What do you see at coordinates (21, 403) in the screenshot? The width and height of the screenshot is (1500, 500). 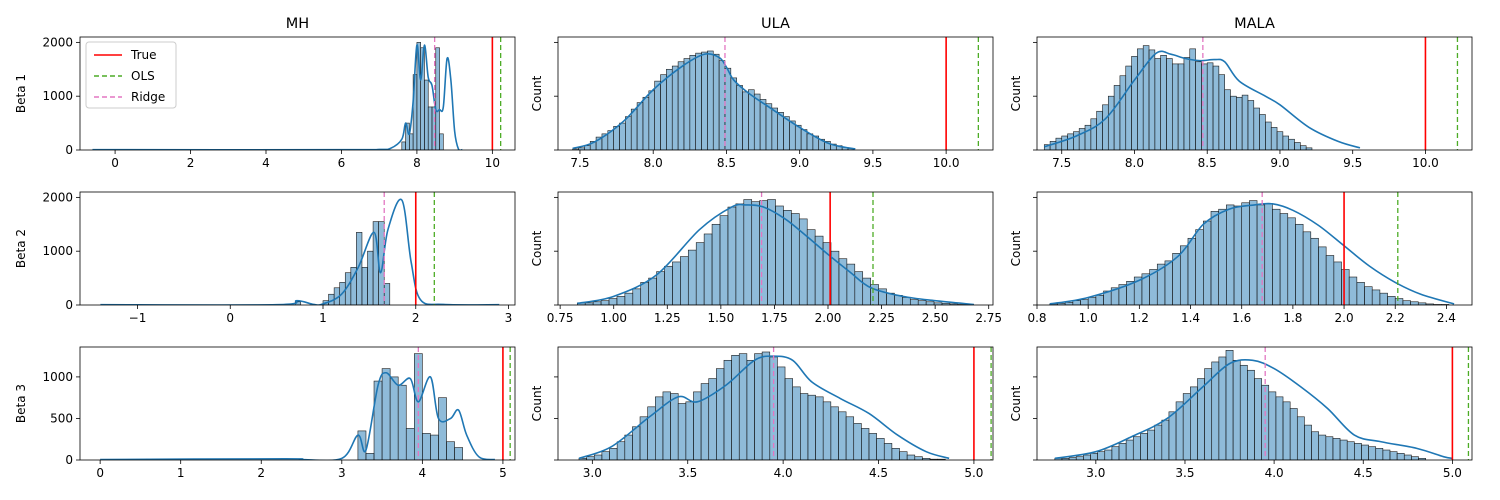 I see `y-axis-label: Beta 3` at bounding box center [21, 403].